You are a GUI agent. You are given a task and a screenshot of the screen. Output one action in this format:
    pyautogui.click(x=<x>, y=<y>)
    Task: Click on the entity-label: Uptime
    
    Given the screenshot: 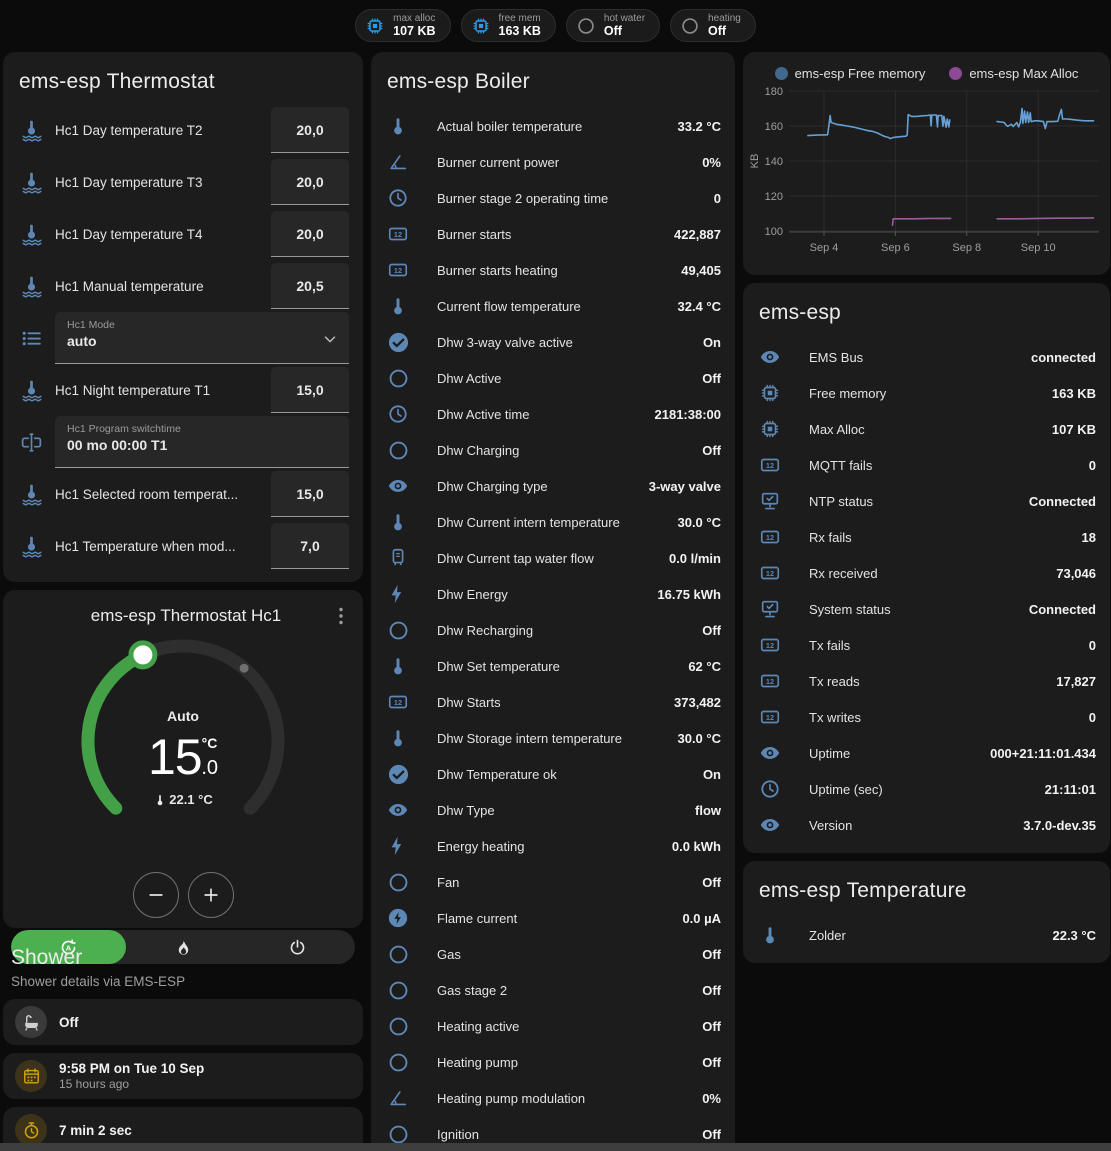 What is the action you would take?
    pyautogui.click(x=830, y=753)
    